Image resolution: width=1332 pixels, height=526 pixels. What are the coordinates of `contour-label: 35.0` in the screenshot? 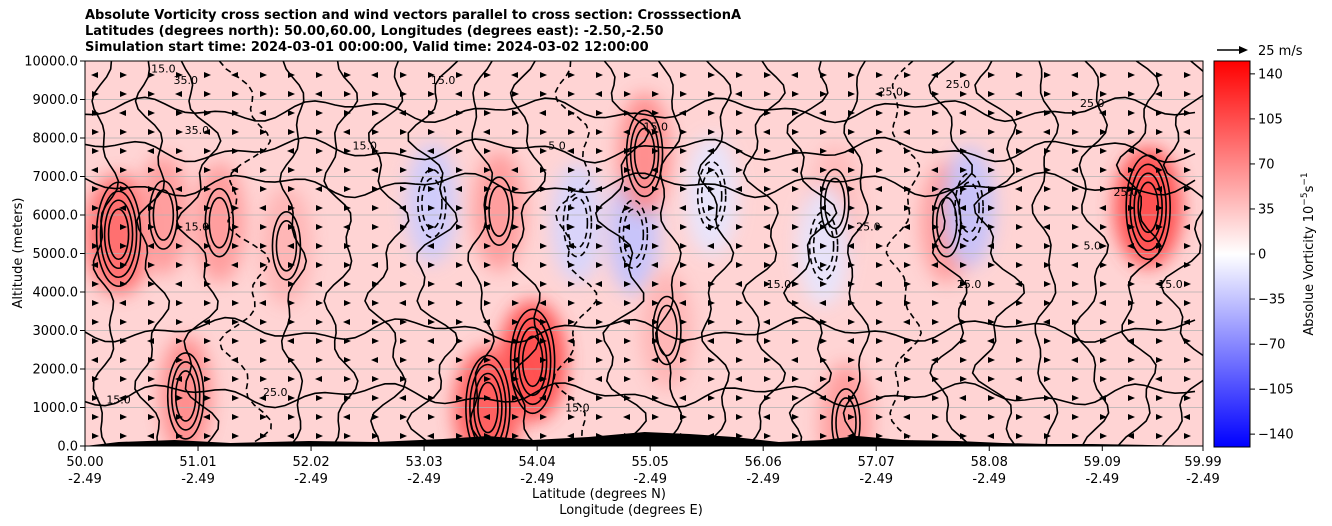 It's located at (185, 80).